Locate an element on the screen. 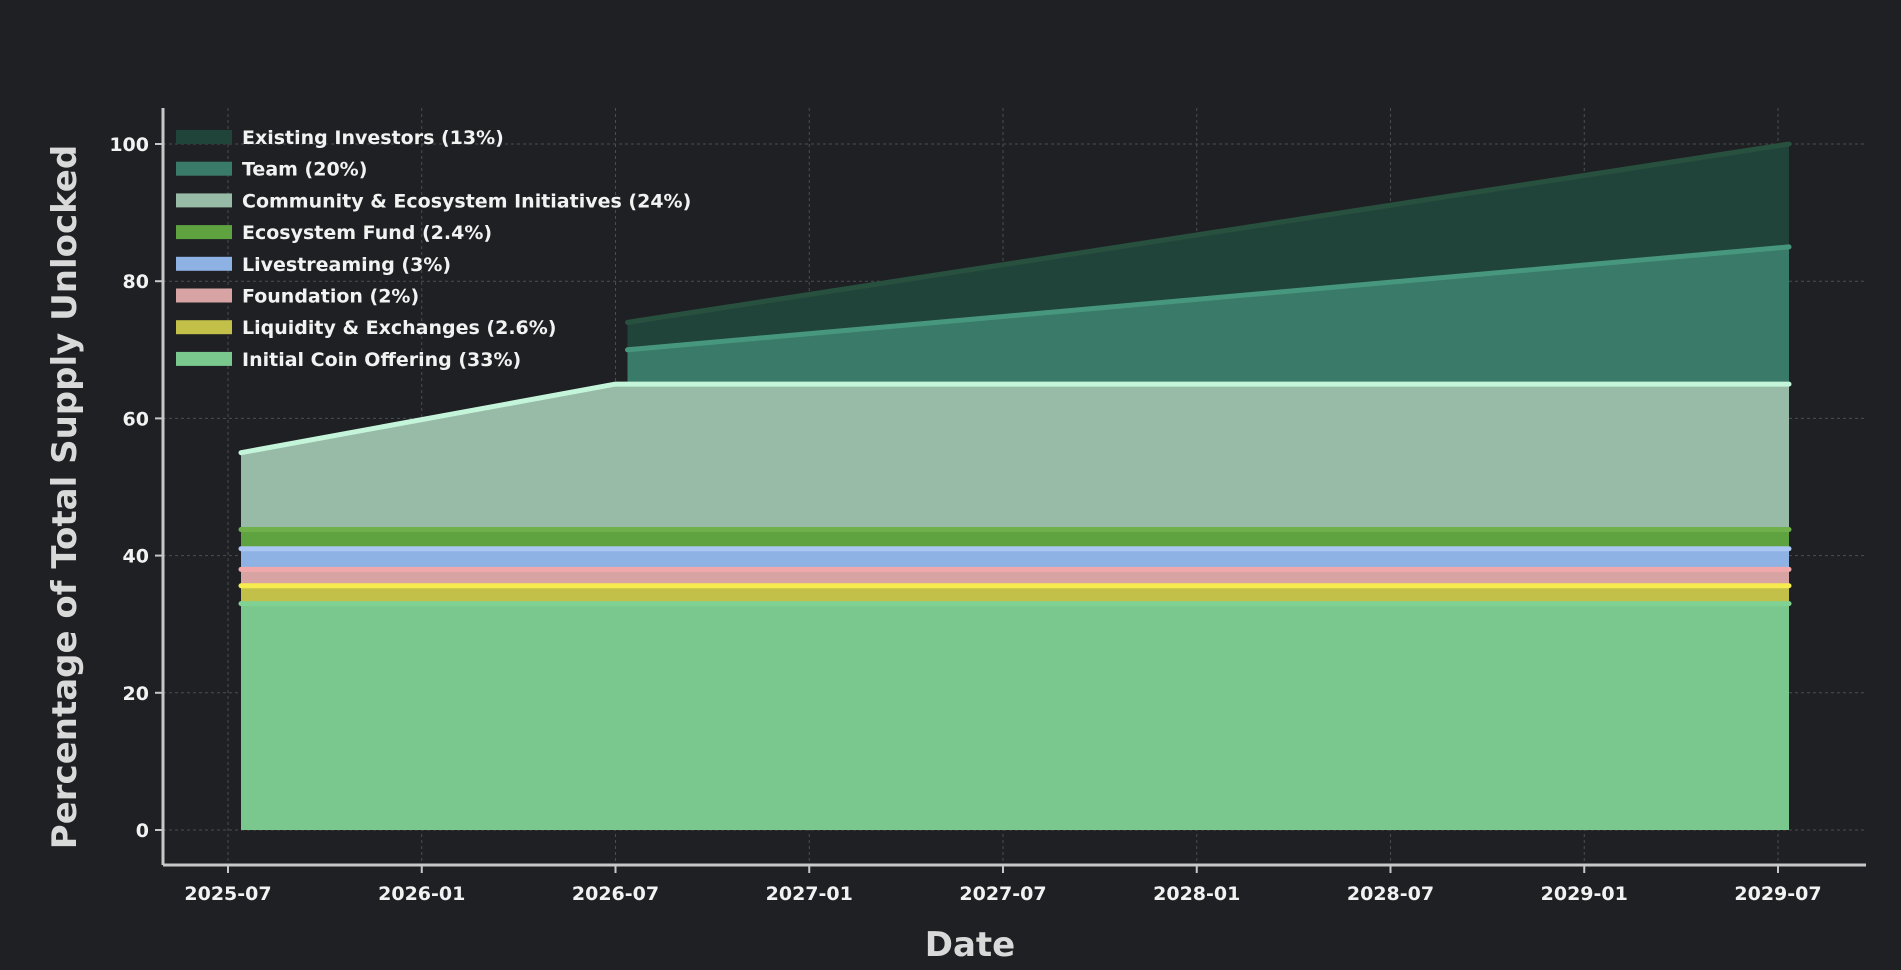 The width and height of the screenshot is (1901, 970). x-tick-label: 2027-01 is located at coordinates (809, 894).